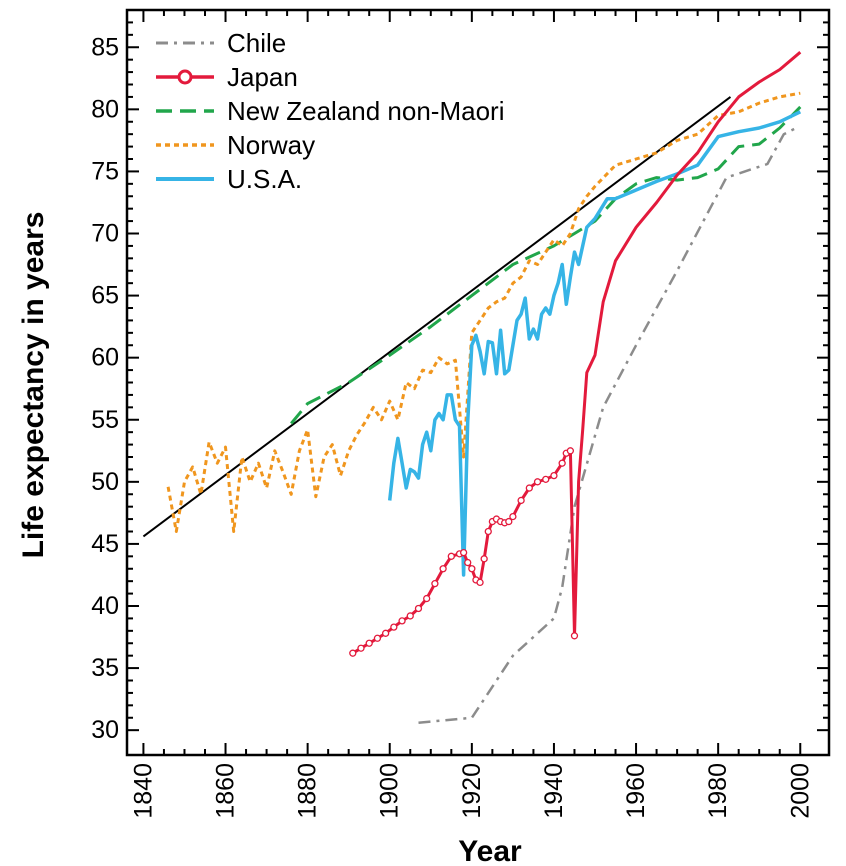  I want to click on y-tick-label: 80, so click(105, 109).